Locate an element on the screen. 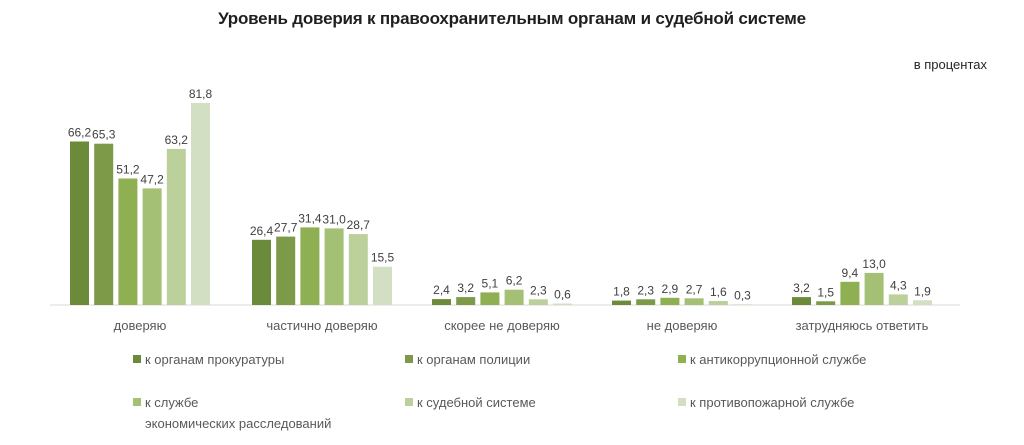 Image resolution: width=1024 pixels, height=445 pixels. data-label: 27,7 is located at coordinates (286, 228).